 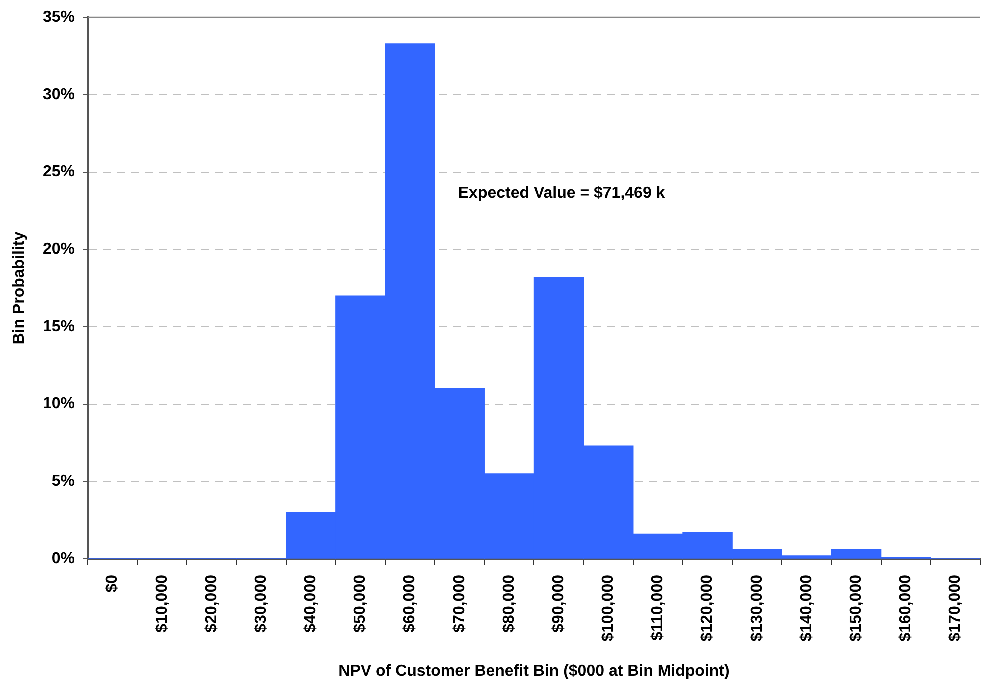 What do you see at coordinates (609, 608) in the screenshot?
I see `x-tick-label: $100,000` at bounding box center [609, 608].